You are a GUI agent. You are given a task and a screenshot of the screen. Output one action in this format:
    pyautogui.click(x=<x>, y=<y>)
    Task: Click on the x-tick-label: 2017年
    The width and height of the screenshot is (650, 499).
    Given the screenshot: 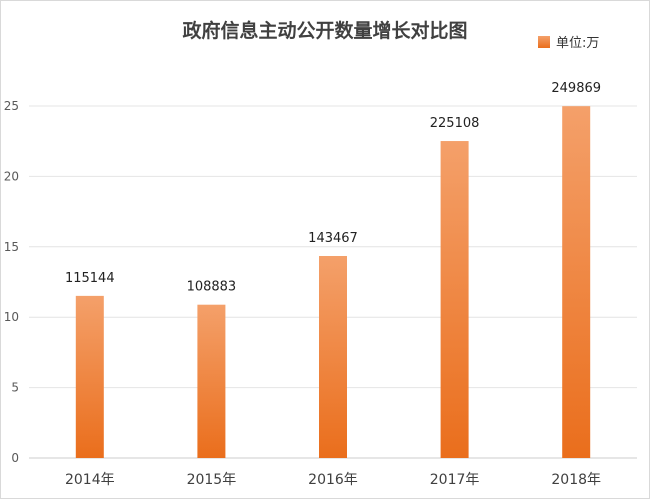 What is the action you would take?
    pyautogui.click(x=455, y=480)
    